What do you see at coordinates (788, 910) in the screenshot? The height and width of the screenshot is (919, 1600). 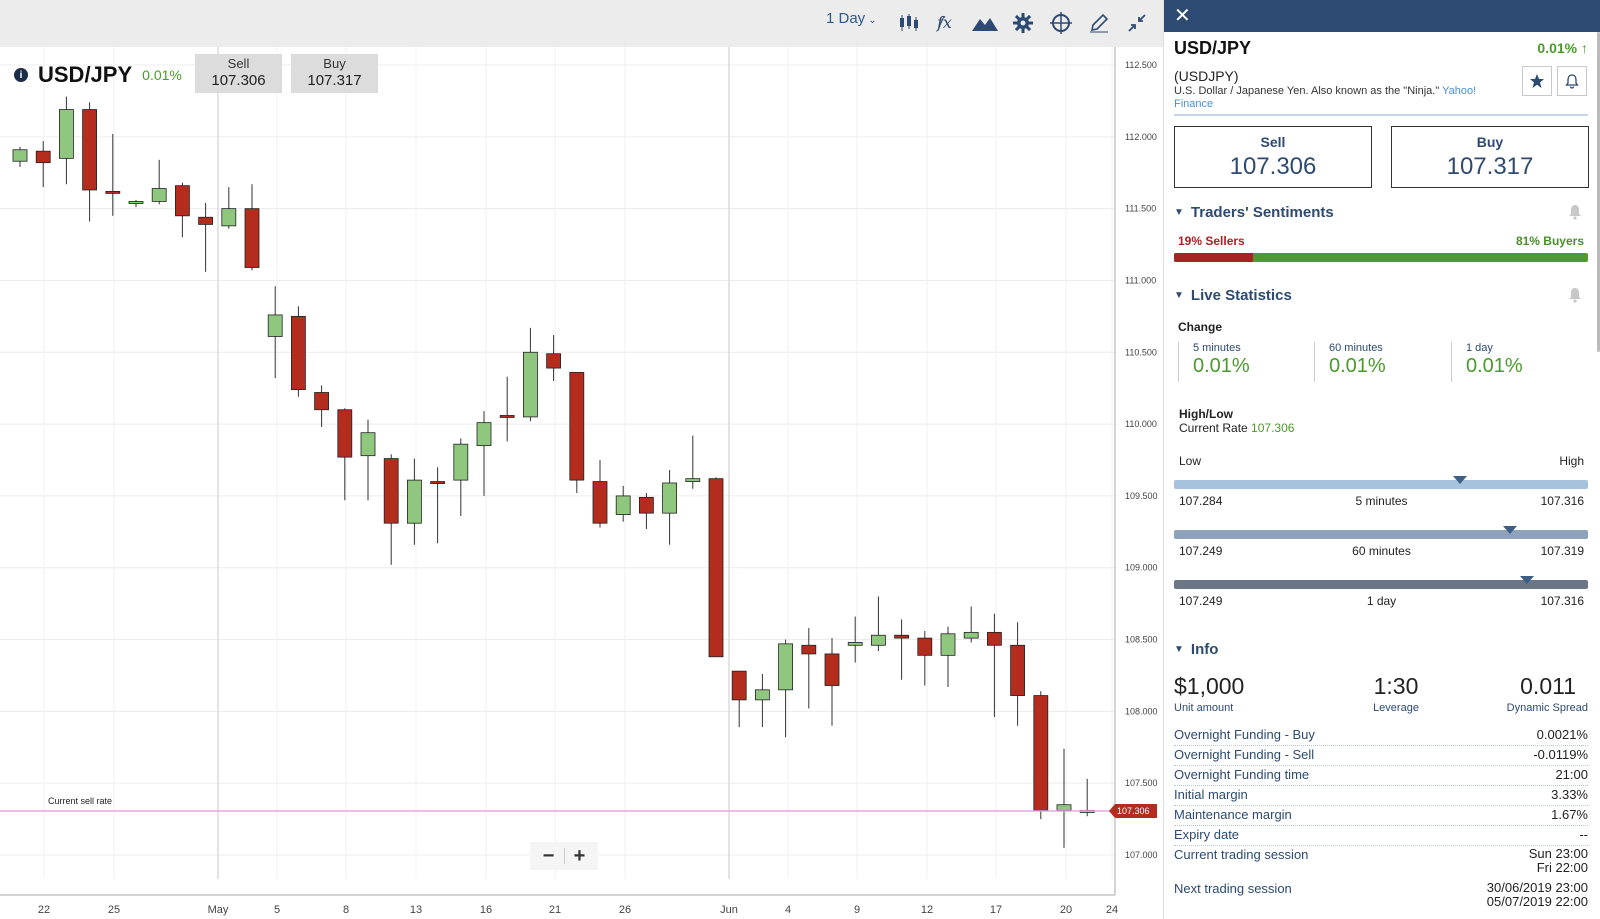 I see `x-tick-label: 4` at bounding box center [788, 910].